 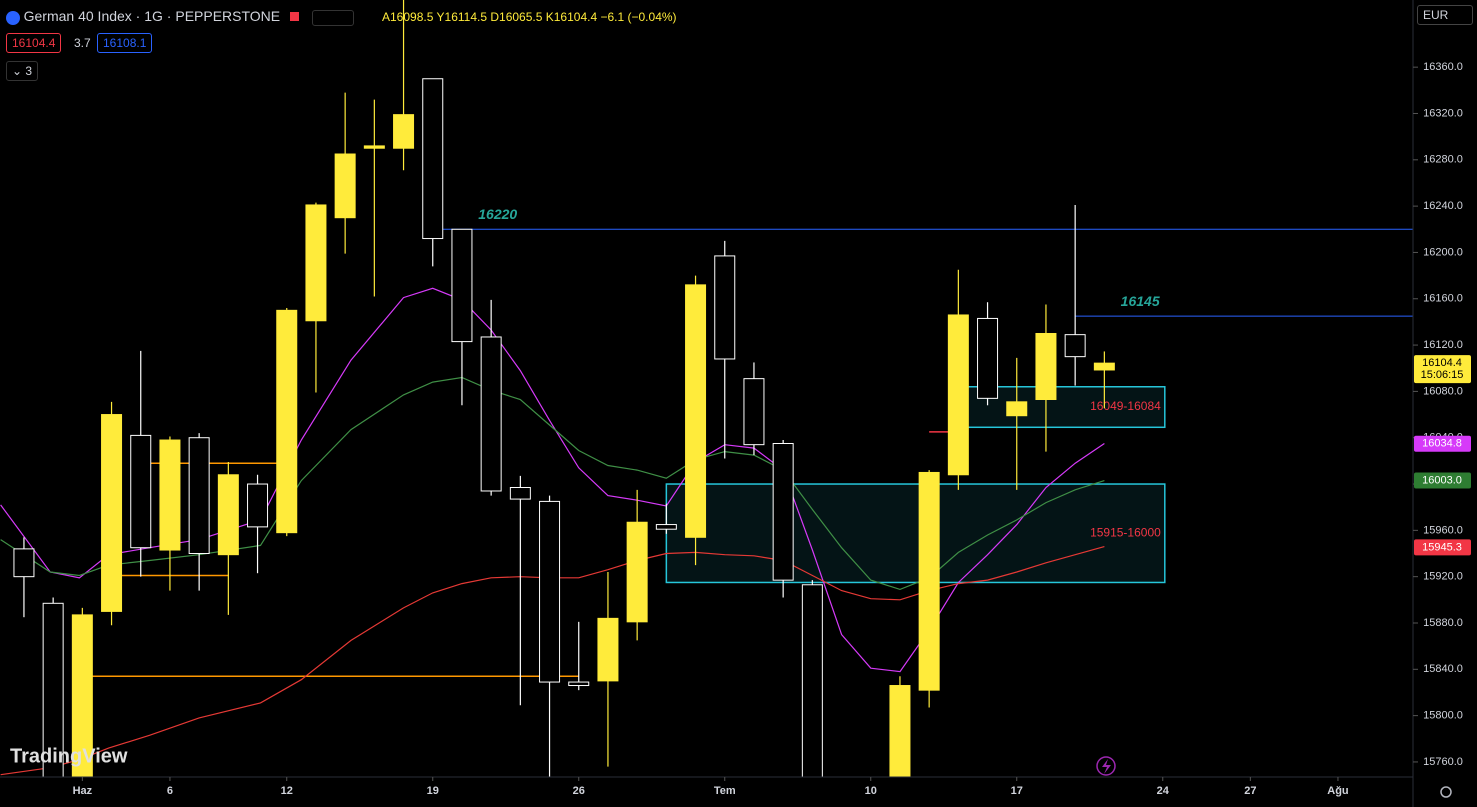 What do you see at coordinates (1163, 791) in the screenshot?
I see `x-tick-label: 24` at bounding box center [1163, 791].